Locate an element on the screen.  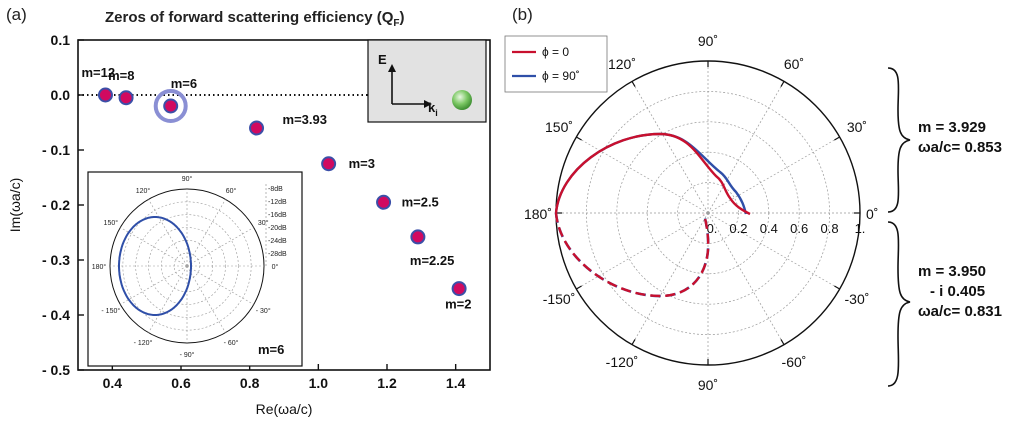
polar-angle-label: -60˚ is located at coordinates (794, 362).